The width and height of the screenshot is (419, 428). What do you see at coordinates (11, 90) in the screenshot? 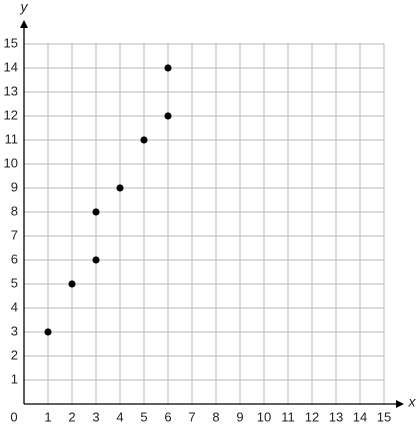
I see `y-tick-label: 13` at bounding box center [11, 90].